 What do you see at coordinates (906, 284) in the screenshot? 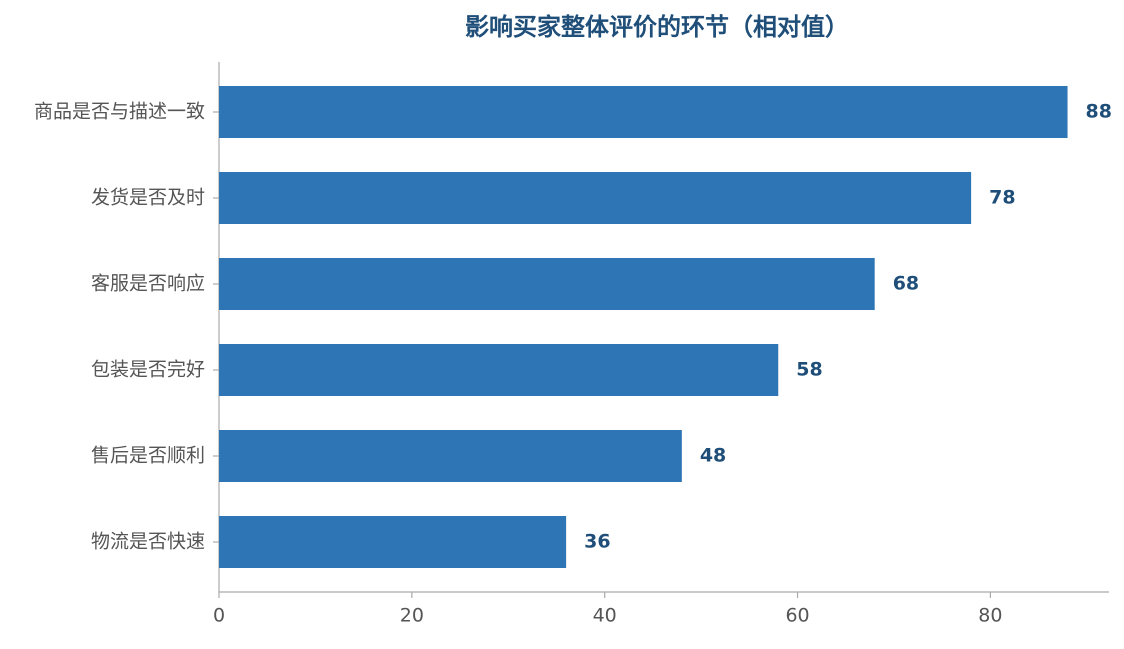
I see `data-label: 68` at bounding box center [906, 284].